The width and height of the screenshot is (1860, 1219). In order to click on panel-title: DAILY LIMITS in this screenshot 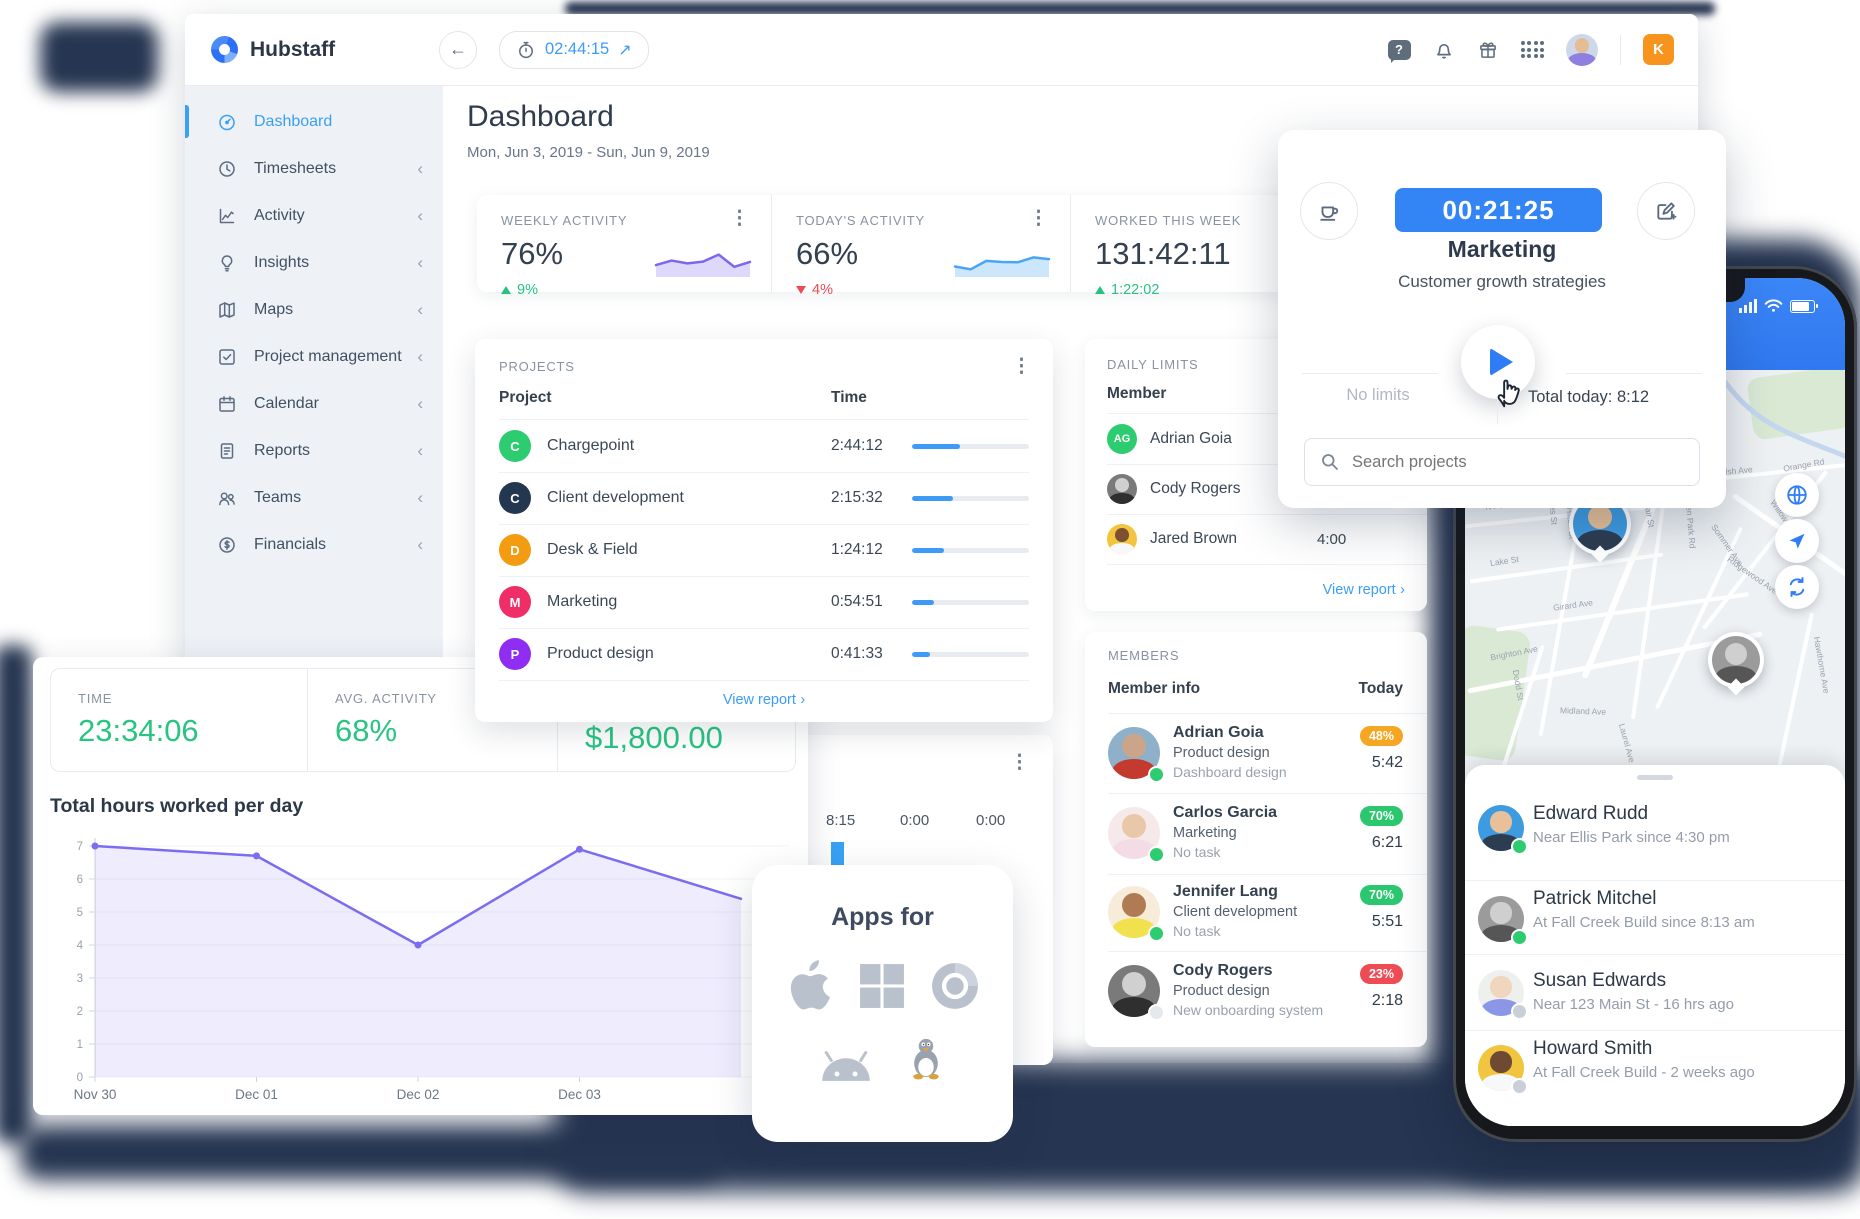, I will do `click(1153, 364)`.